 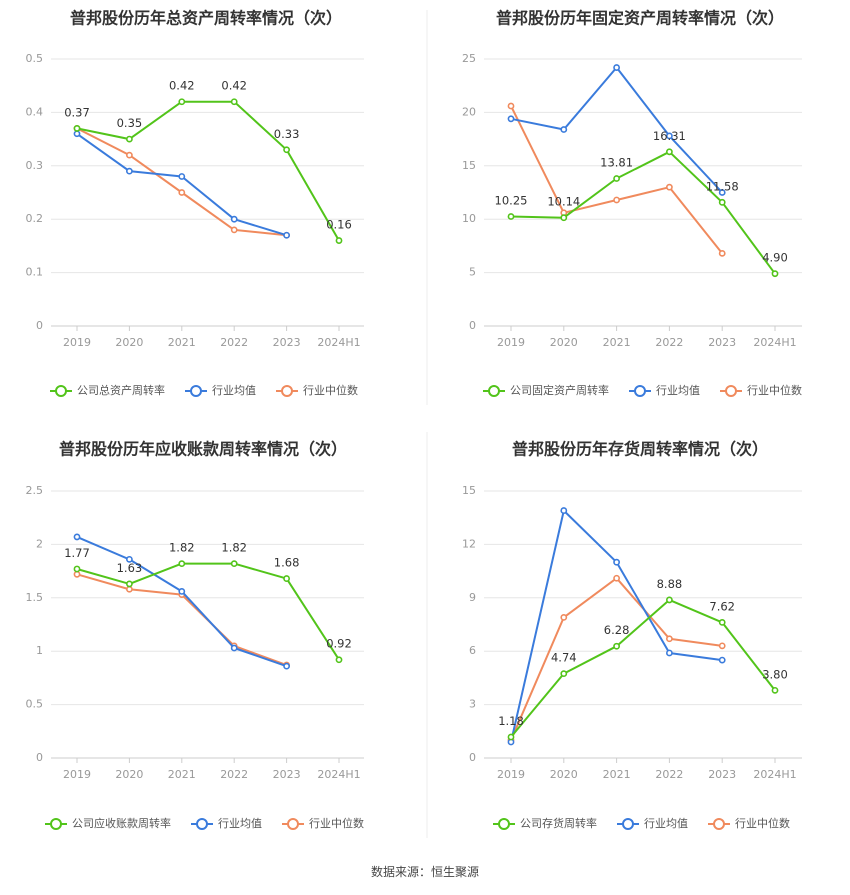 What do you see at coordinates (558, 823) in the screenshot?
I see `legend-label: 公司存货周转率` at bounding box center [558, 823].